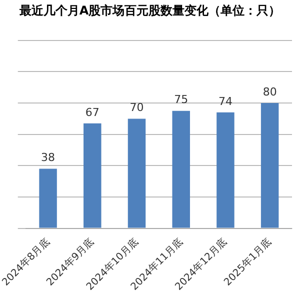 The width and height of the screenshot is (300, 300). What do you see at coordinates (137, 107) in the screenshot?
I see `data-label: 70` at bounding box center [137, 107].